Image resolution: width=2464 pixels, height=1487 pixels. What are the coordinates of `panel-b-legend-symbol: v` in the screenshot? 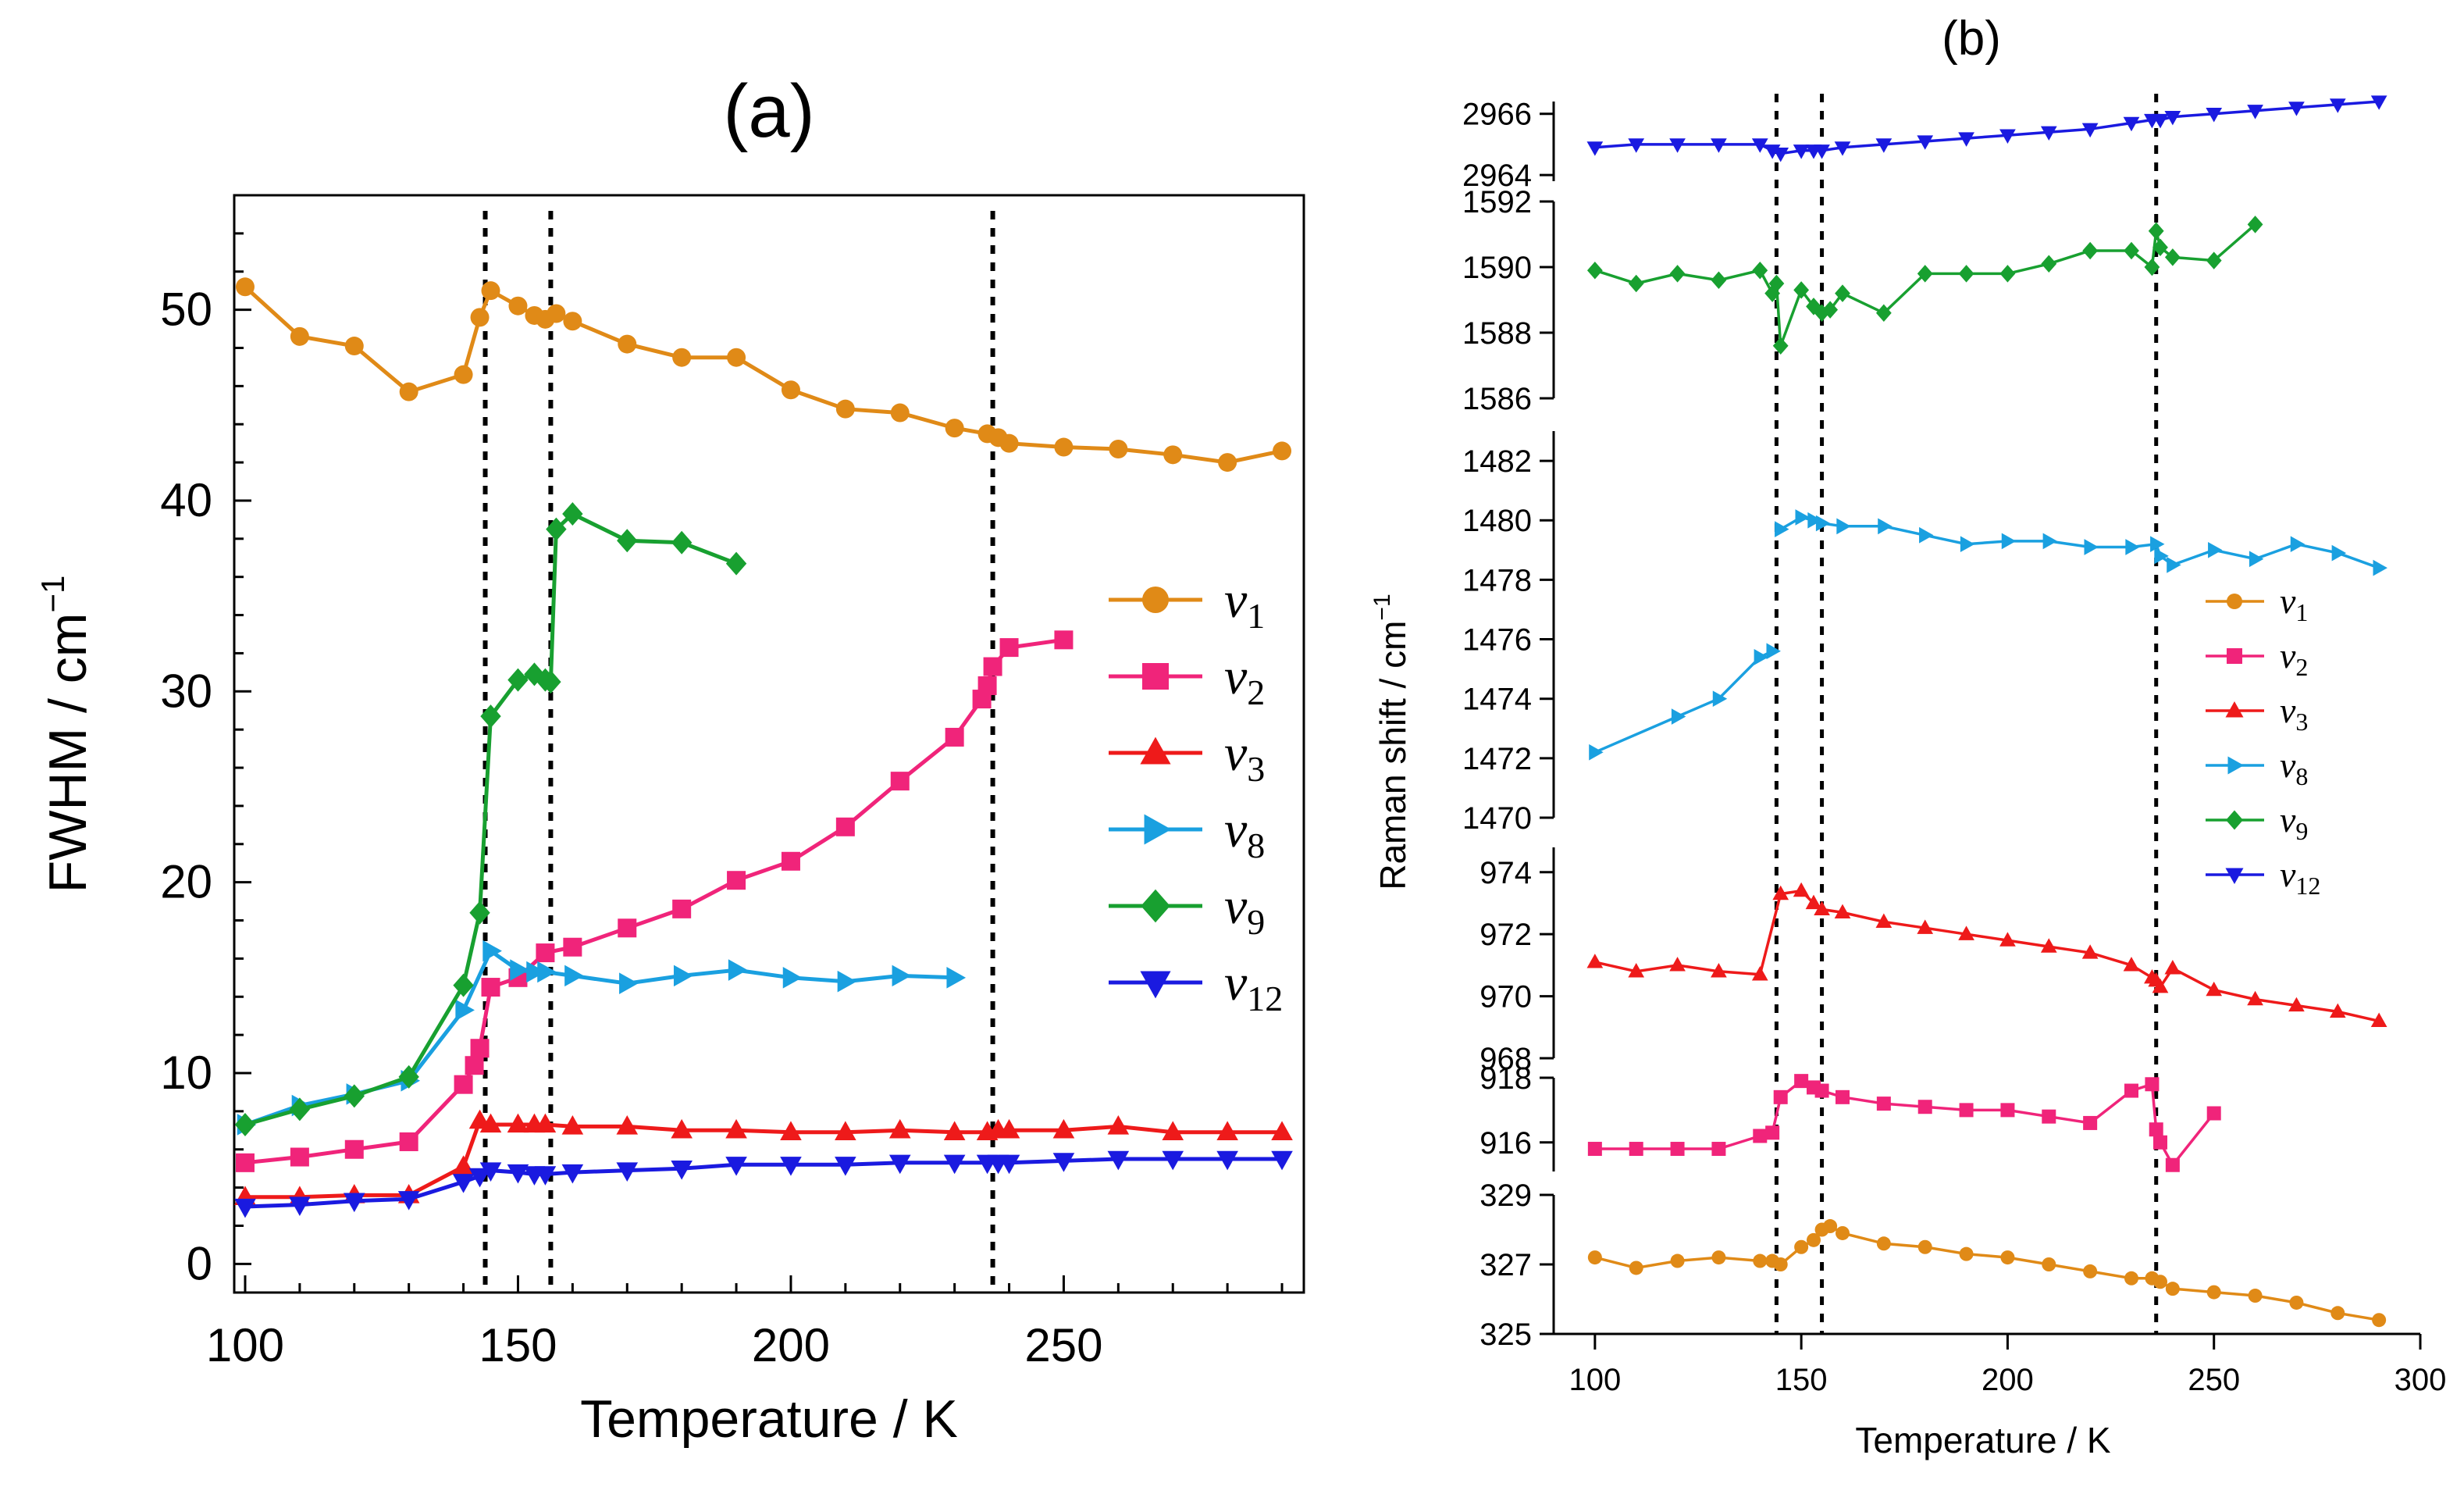 It's located at (2288, 601).